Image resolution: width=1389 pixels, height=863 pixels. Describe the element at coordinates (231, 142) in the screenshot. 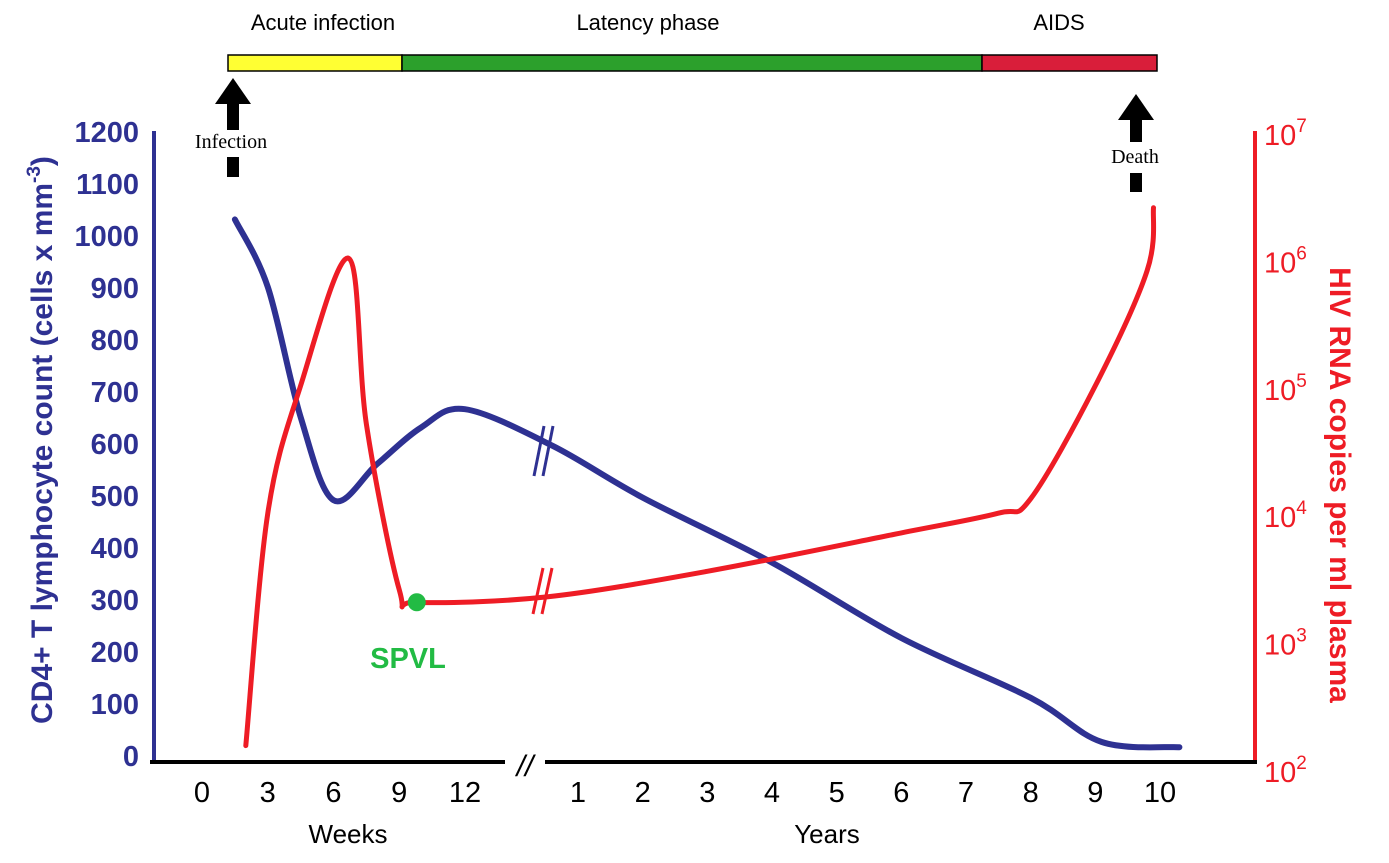

I see `infection-label: Infection` at that location.